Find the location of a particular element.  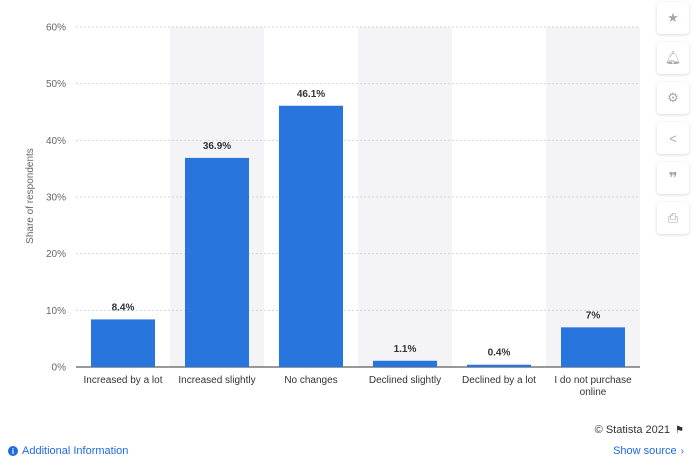

category-label: Increased by a lot is located at coordinates (123, 380).